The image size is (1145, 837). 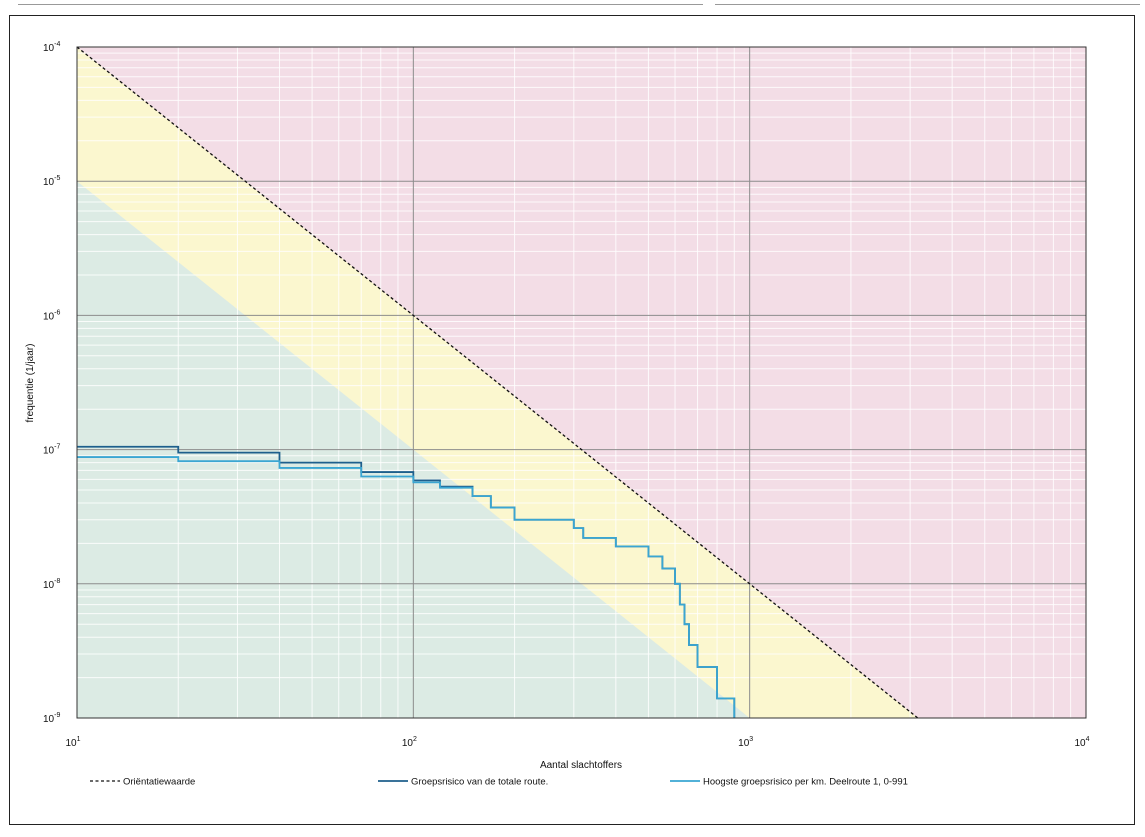 I want to click on x-axis-label: Aantal slachtoffers, so click(x=581, y=765).